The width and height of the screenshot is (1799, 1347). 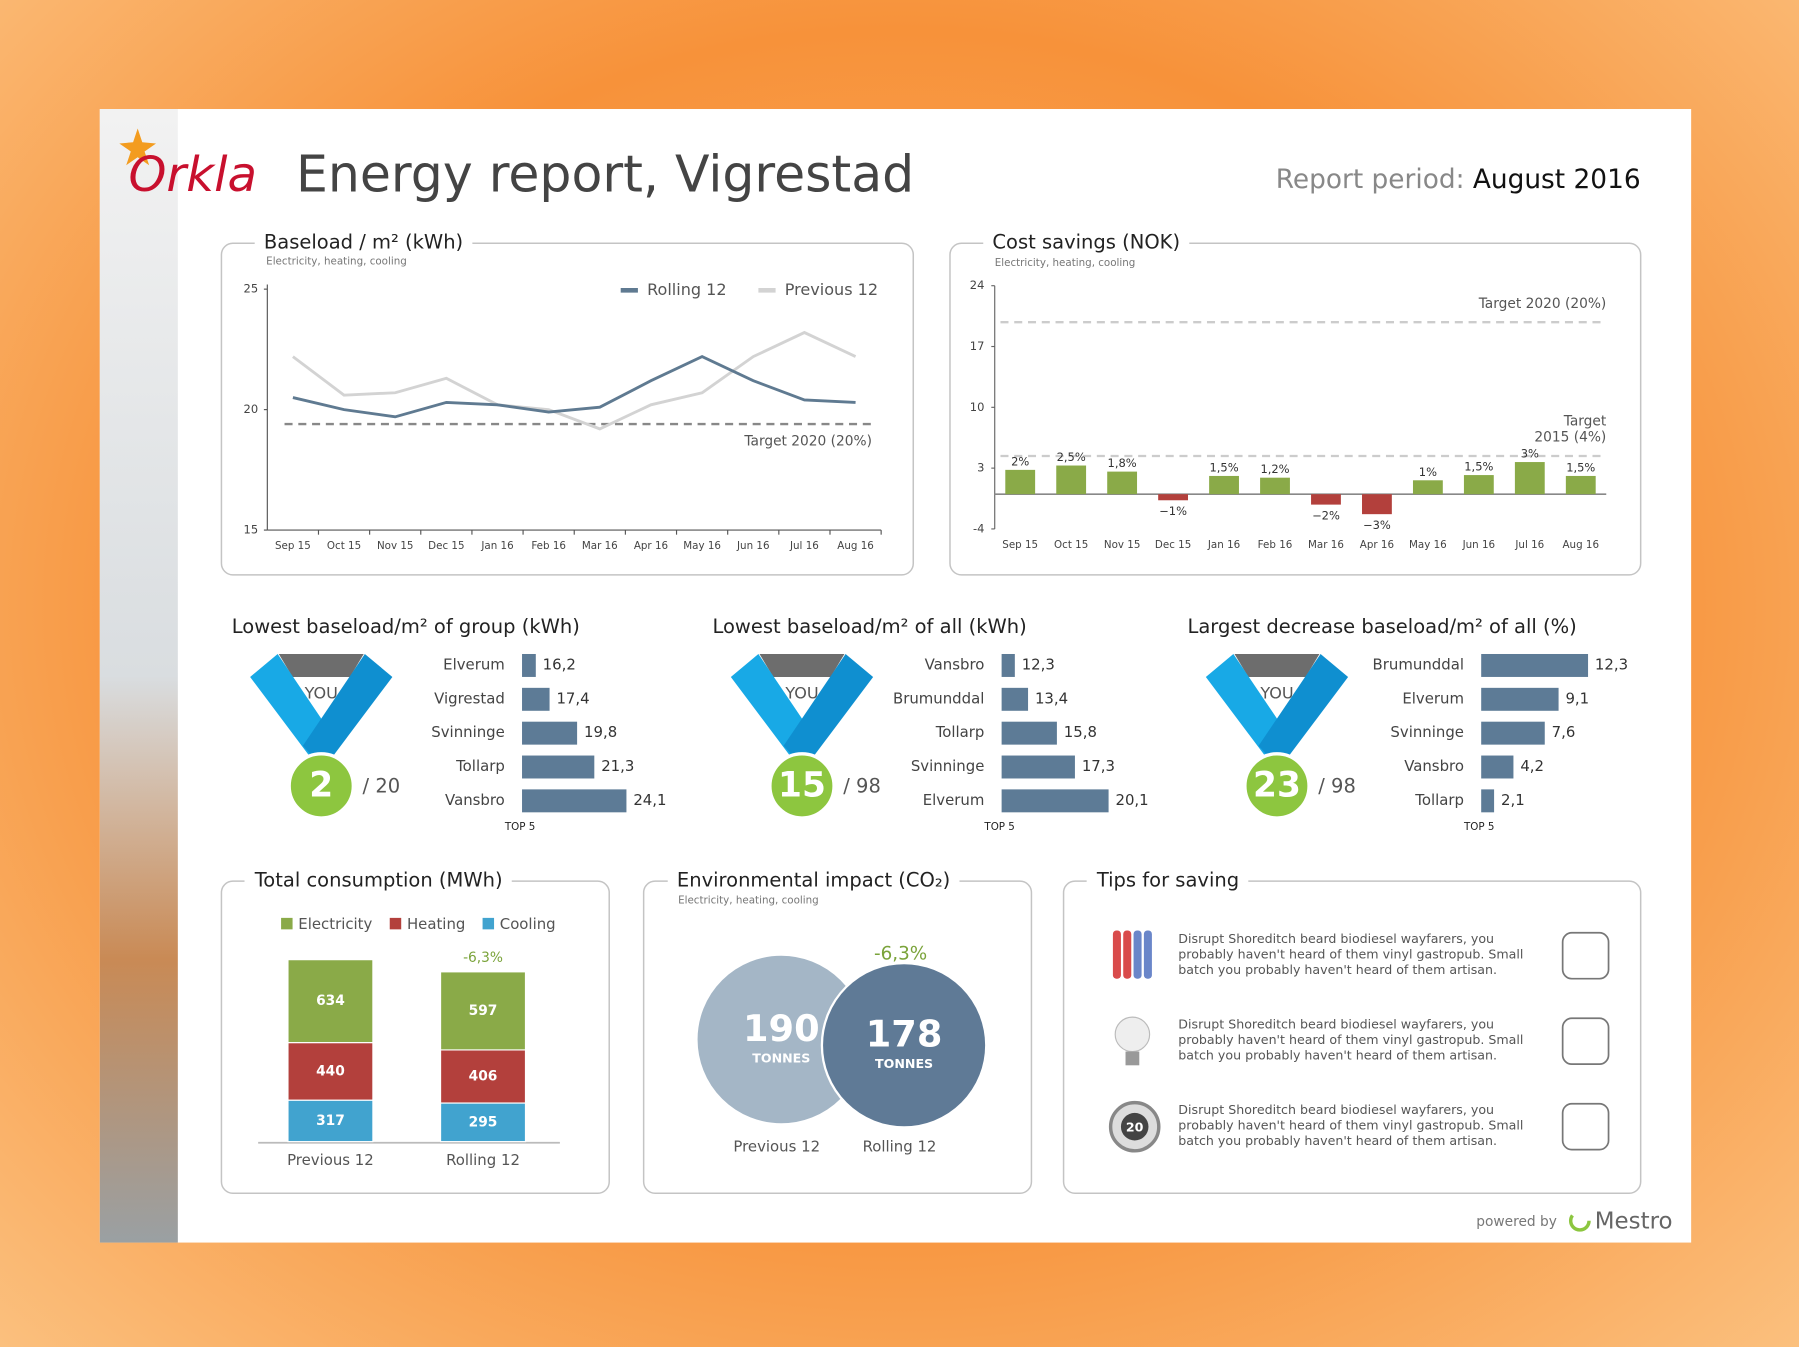 I want to click on icon-radiator, so click(x=1116, y=954).